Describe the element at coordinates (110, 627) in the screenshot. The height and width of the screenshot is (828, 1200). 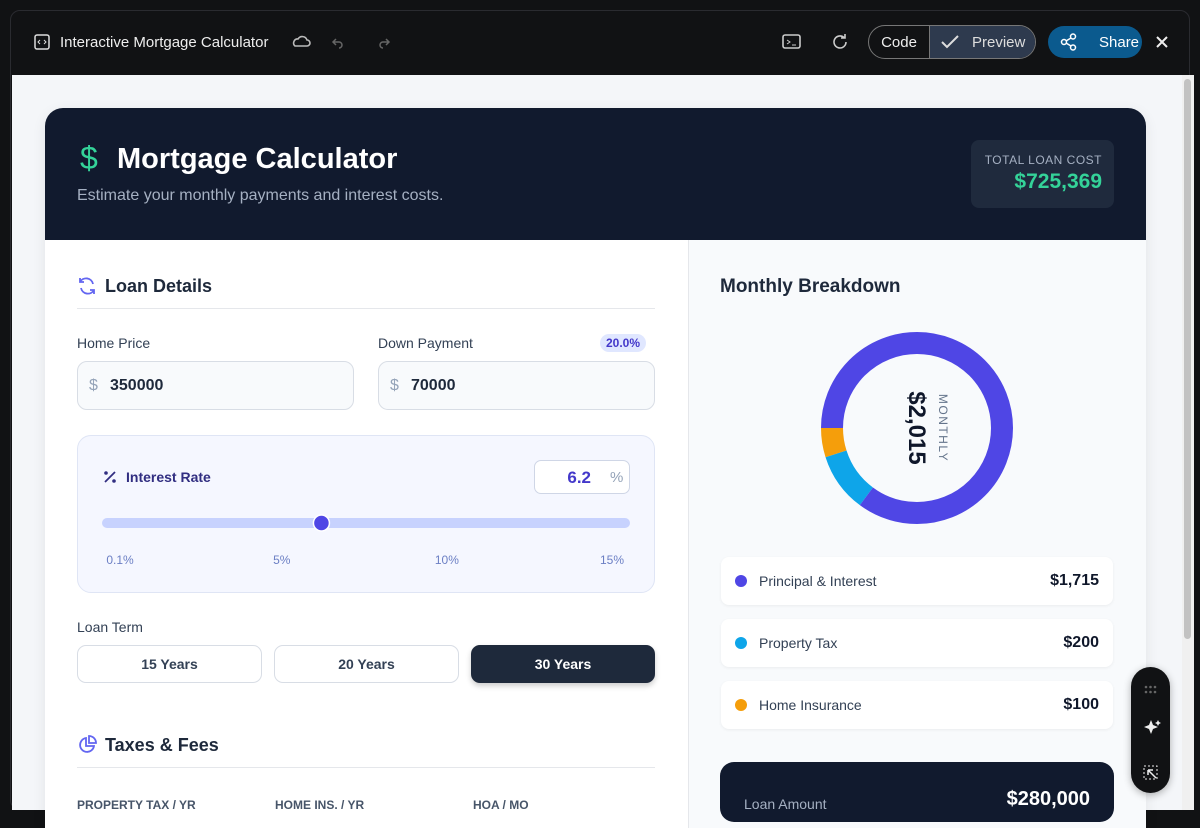
I see `field-label: Loan Term` at that location.